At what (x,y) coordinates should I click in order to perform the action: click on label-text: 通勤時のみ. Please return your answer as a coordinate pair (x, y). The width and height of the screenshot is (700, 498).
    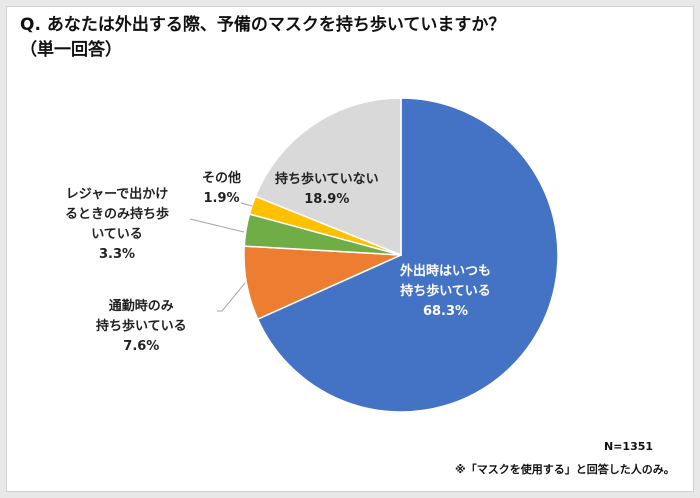
    Looking at the image, I should click on (141, 306).